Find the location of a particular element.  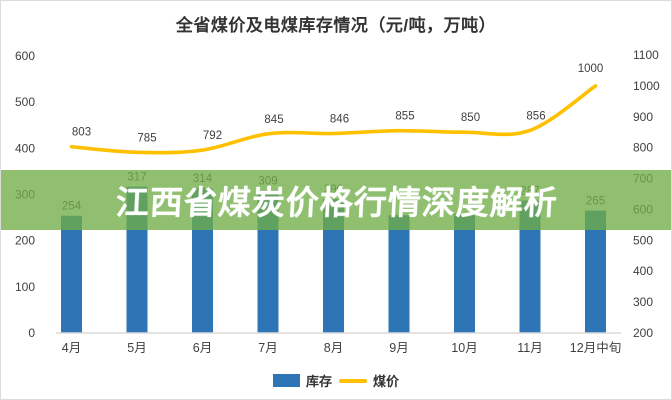

right-axis-tick: 1100 is located at coordinates (646, 55).